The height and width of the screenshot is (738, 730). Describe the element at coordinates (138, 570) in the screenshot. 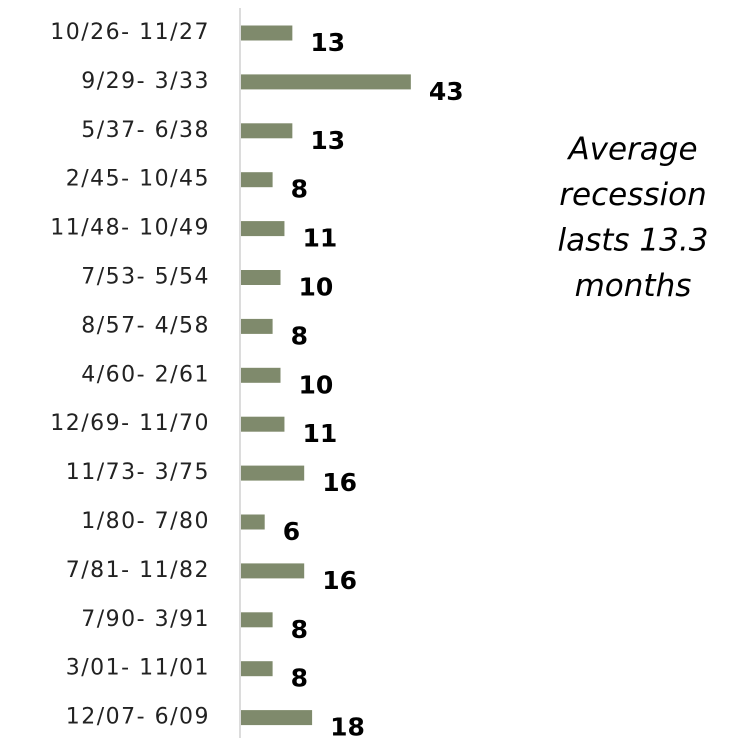

I see `y-tick-label: 7/81- 11/82` at that location.